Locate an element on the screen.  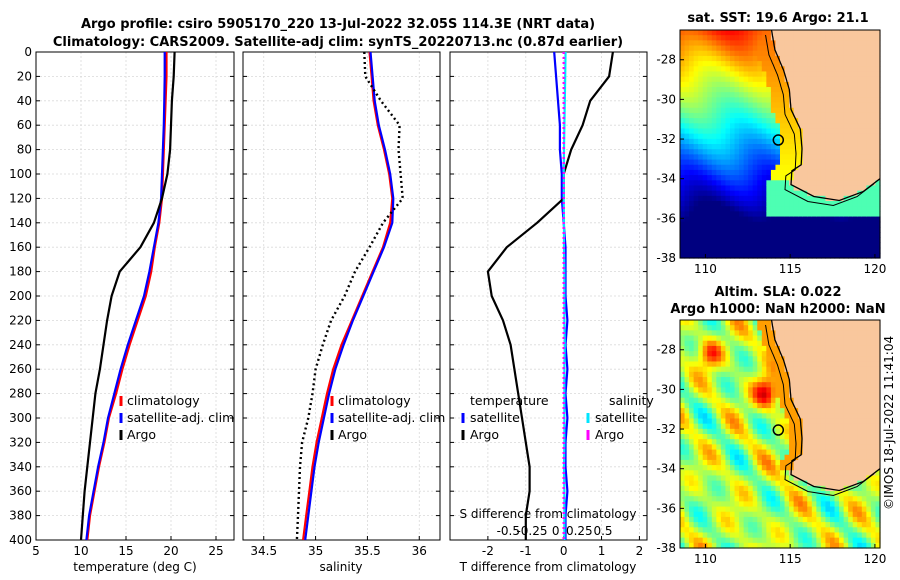
map-y-tick-label: -34 is located at coordinates (666, 179).